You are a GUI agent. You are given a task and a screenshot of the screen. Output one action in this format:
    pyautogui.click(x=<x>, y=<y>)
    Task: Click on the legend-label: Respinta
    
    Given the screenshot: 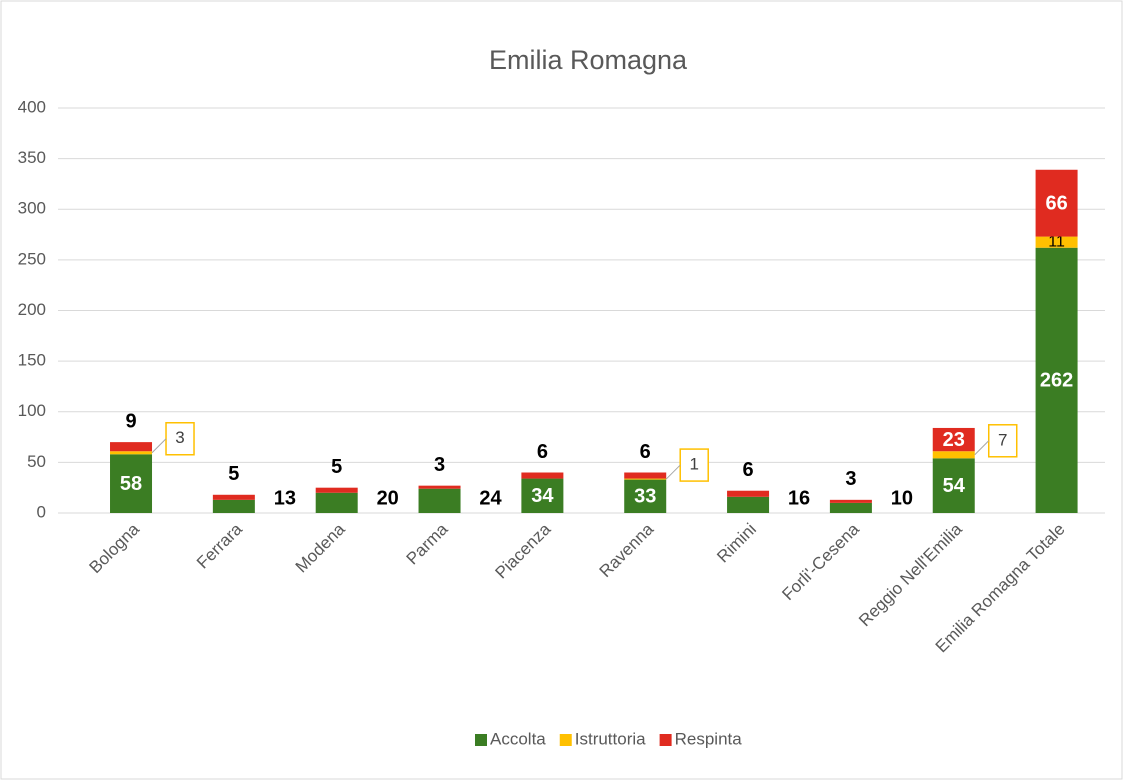 What is the action you would take?
    pyautogui.click(x=709, y=738)
    